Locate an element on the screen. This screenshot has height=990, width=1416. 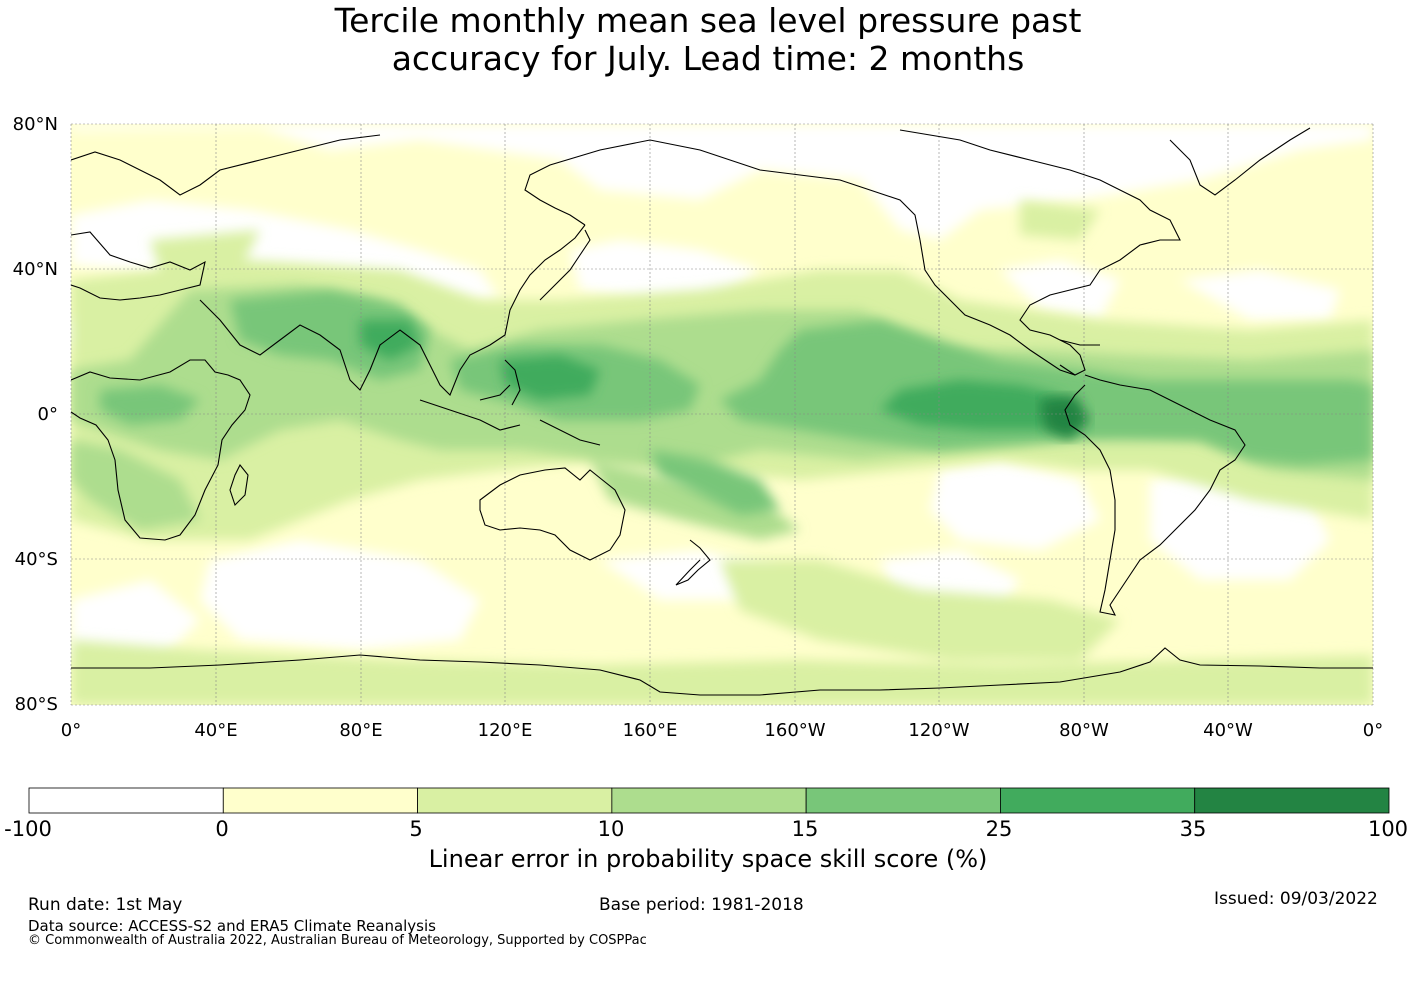
colorbar-tick-0: 0 is located at coordinates (222, 829).